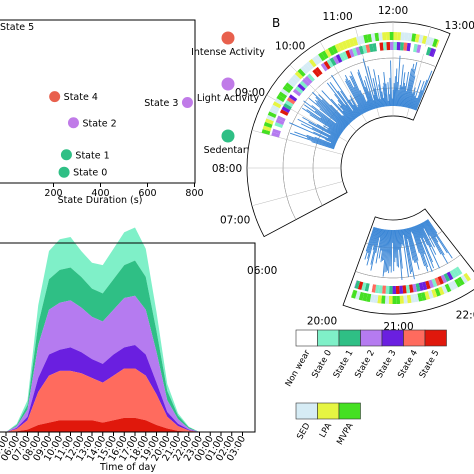 The width and height of the screenshot is (474, 474). What do you see at coordinates (161, 103) in the screenshot?
I see `scatter-point-label: State 3` at bounding box center [161, 103].